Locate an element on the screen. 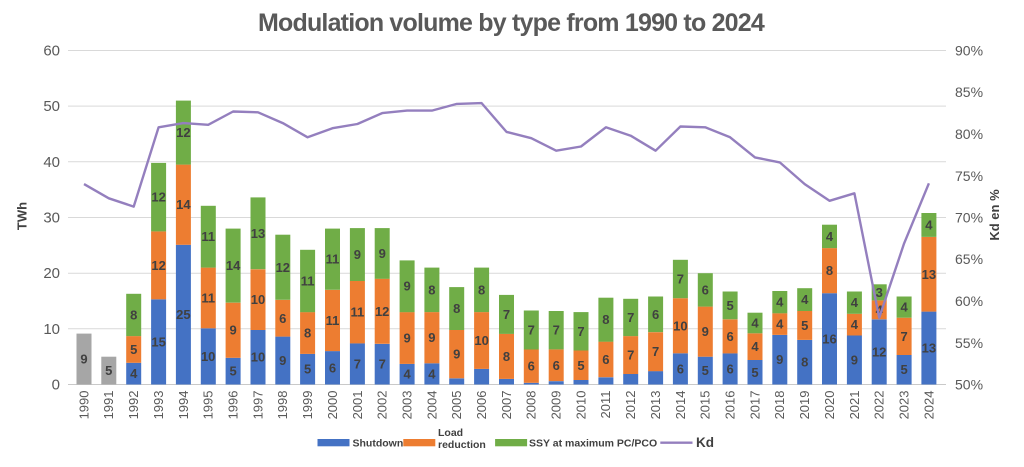 The width and height of the screenshot is (1024, 467). svg-text: 2009 is located at coordinates (556, 405).